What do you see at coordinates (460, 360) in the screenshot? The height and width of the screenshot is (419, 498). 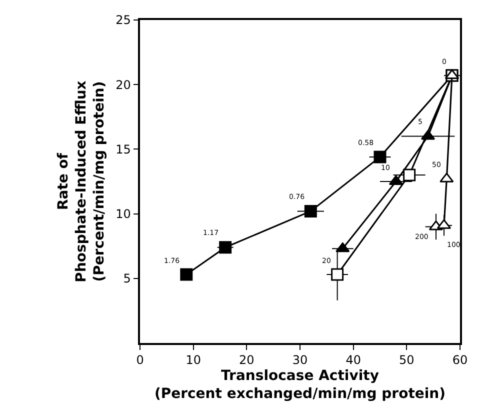 I see `x-tick-label: 60` at bounding box center [460, 360].